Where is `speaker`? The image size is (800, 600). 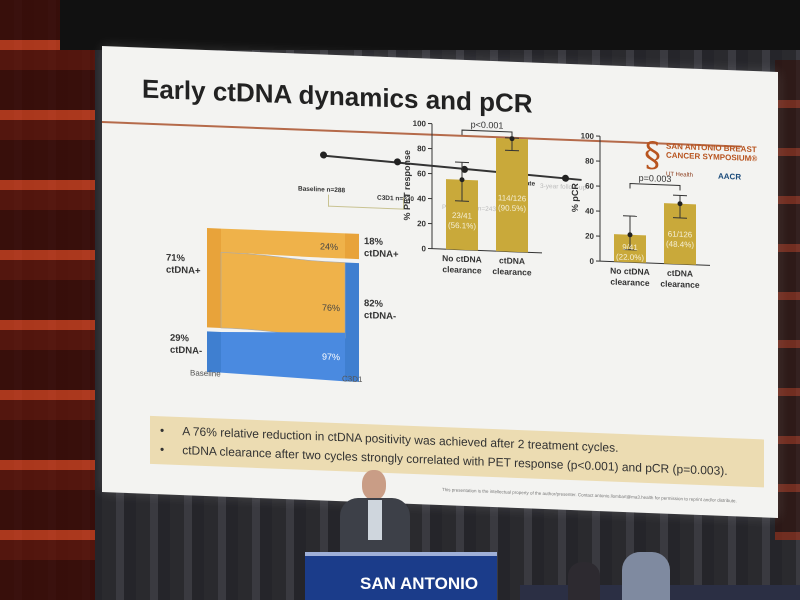
speaker is located at coordinates (374, 515).